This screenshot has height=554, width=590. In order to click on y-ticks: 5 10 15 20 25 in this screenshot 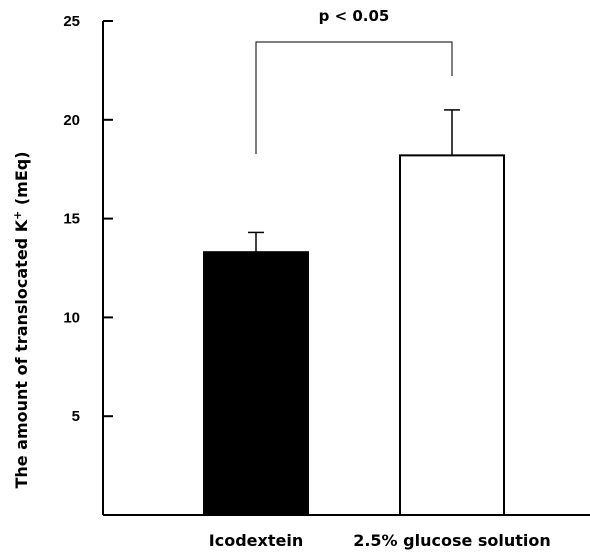, I will do `click(88, 219)`.